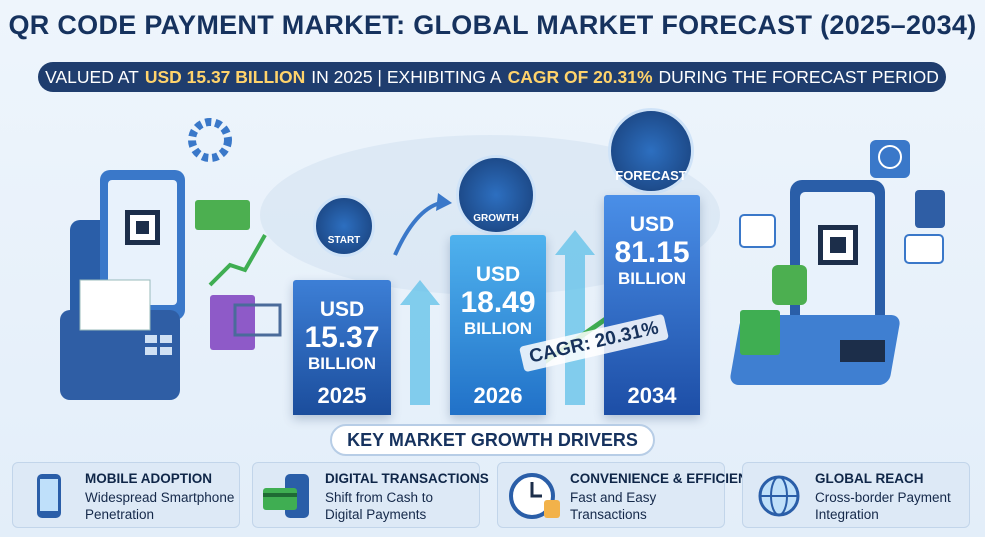  I want to click on badge: GROWTH, so click(496, 195).